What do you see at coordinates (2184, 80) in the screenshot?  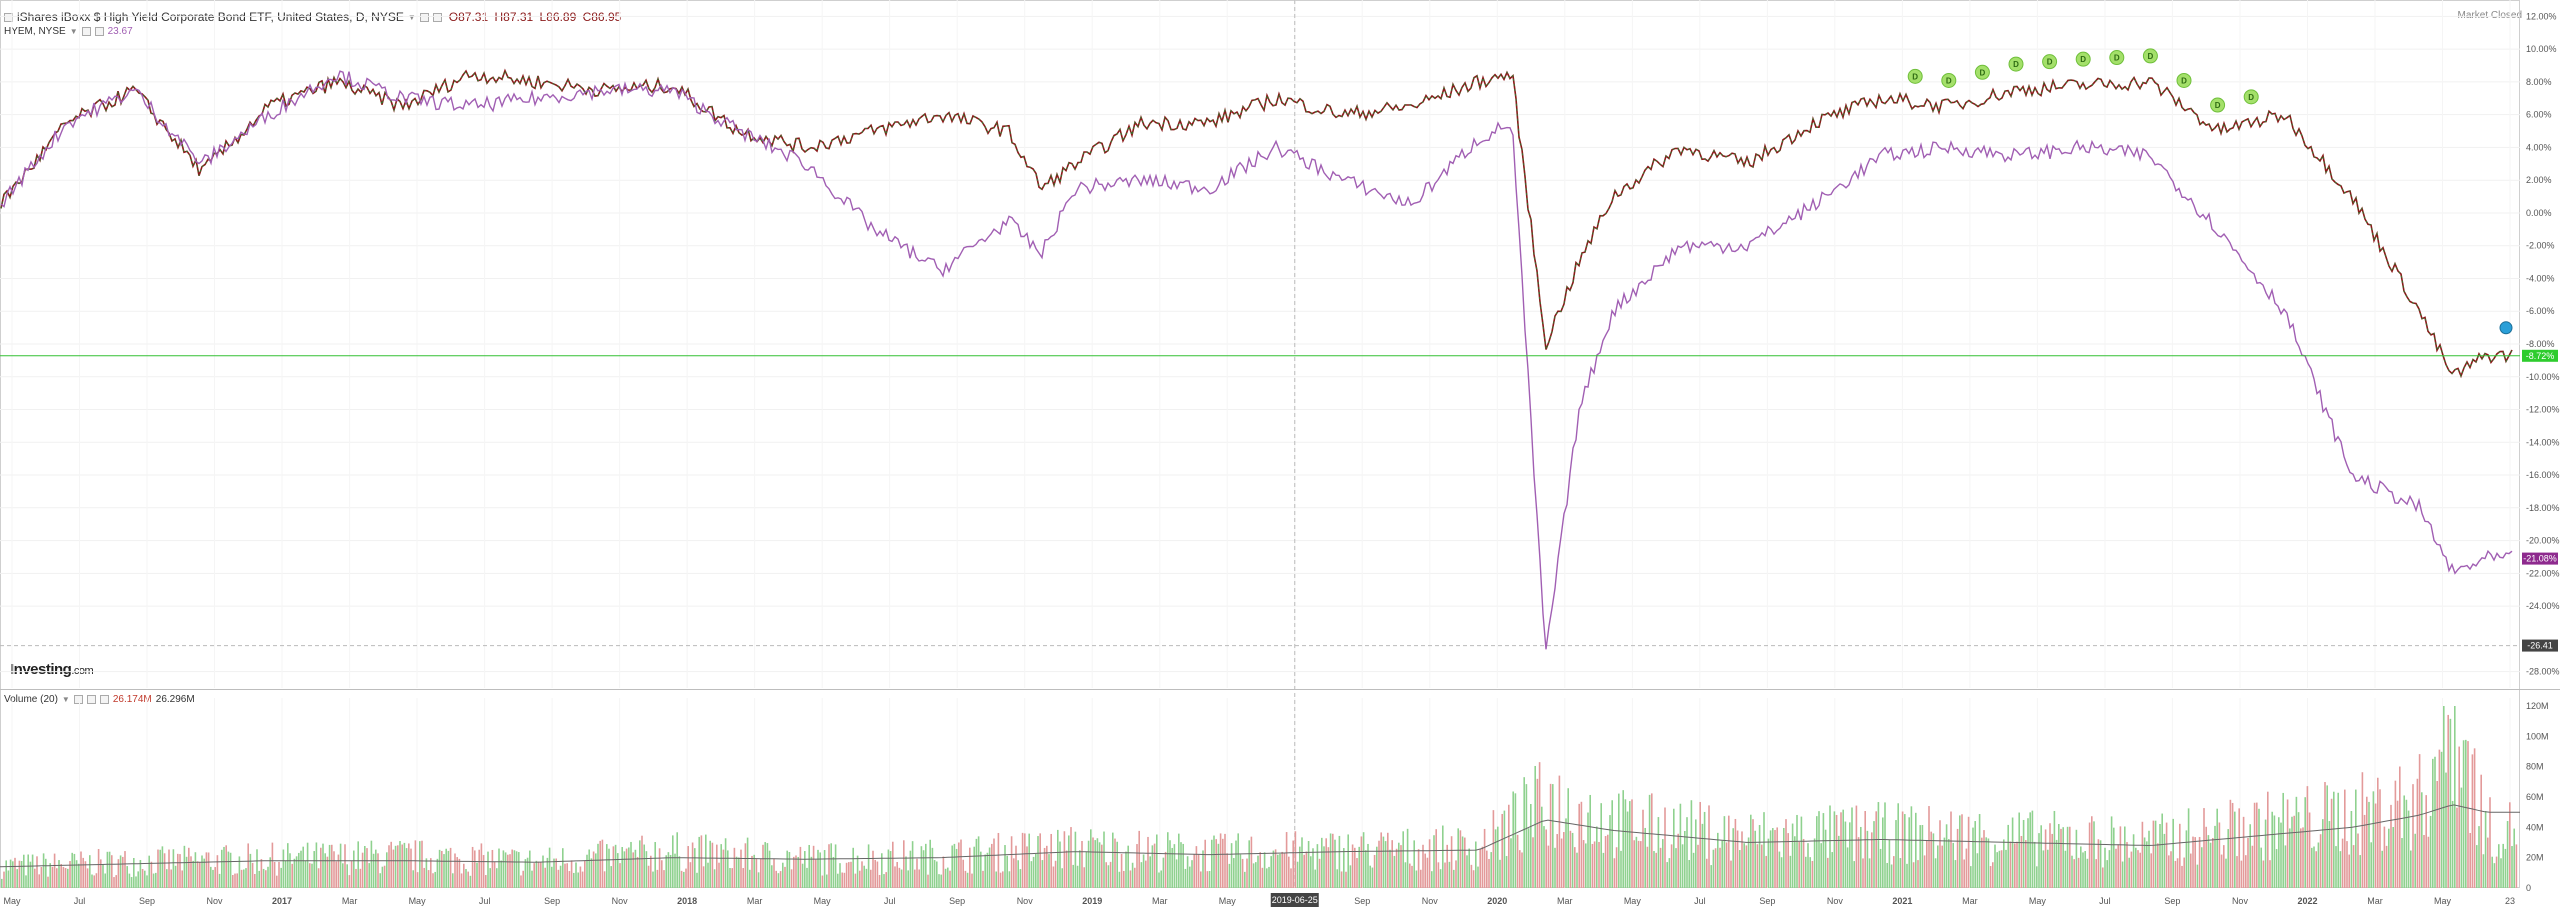 I see `dividend-marker-label: D` at bounding box center [2184, 80].